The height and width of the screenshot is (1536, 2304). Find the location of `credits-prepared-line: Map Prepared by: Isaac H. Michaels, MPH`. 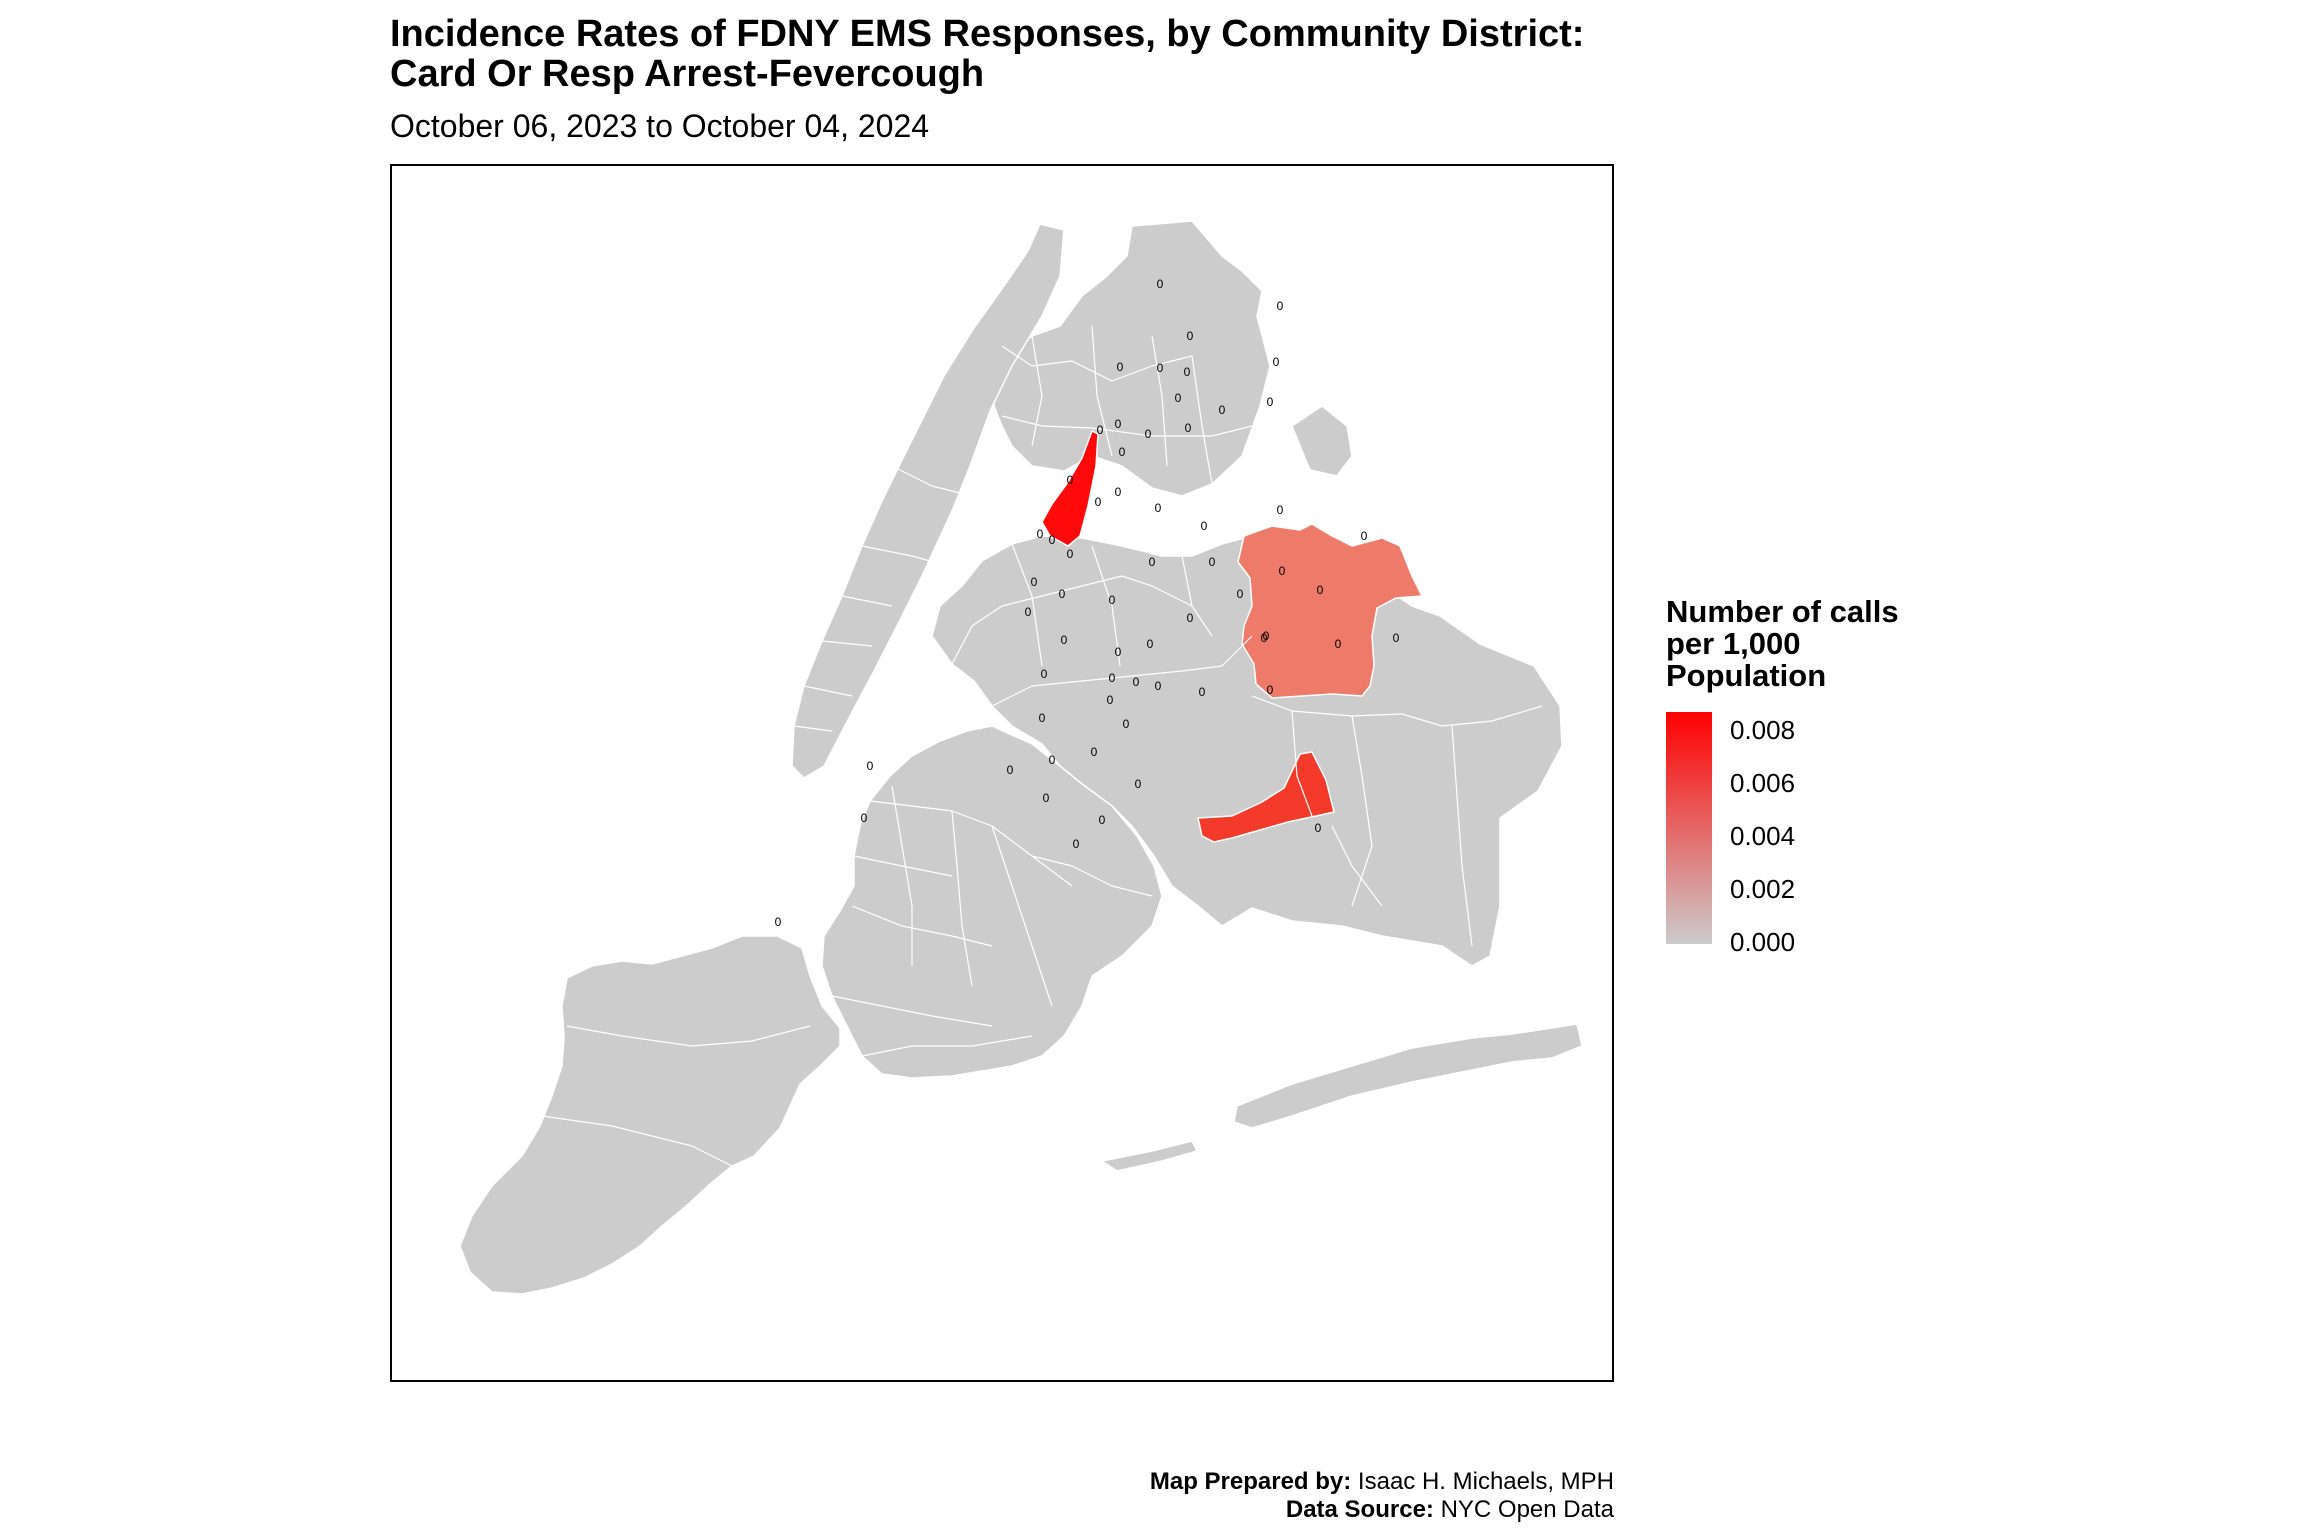

credits-prepared-line: Map Prepared by: Isaac H. Michaels, MPH is located at coordinates (1382, 1482).